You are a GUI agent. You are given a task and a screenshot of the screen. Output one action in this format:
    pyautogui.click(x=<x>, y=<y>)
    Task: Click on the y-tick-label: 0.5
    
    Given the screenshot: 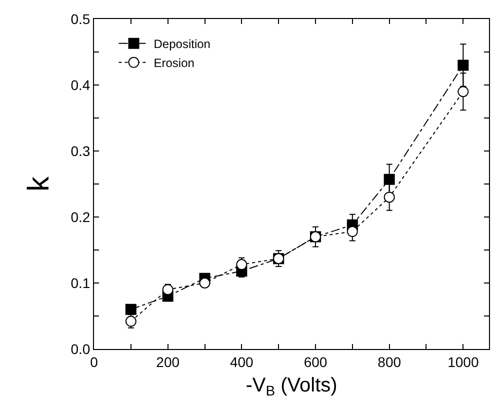 What is the action you would take?
    pyautogui.click(x=80, y=18)
    